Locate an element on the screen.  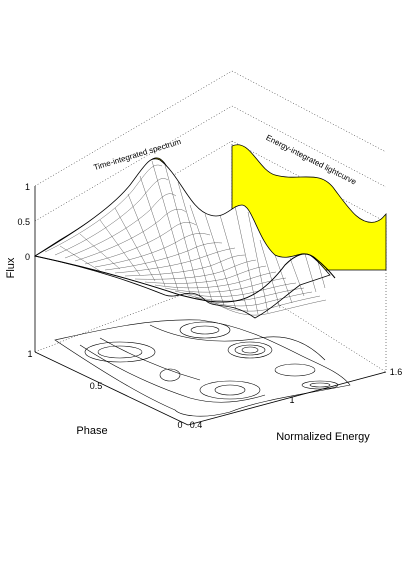
energy-axis-label: Normalized Energy is located at coordinates (323, 437).